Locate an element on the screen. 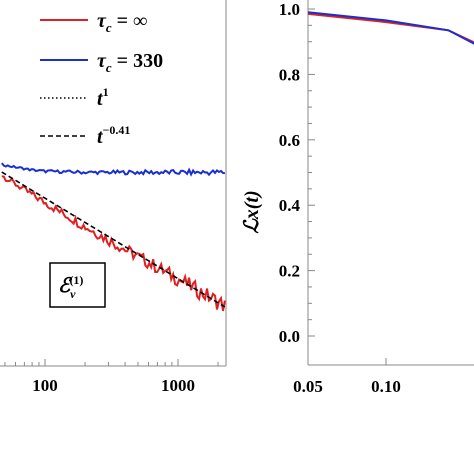 The width and height of the screenshot is (474, 474). legend-label-2: t1 is located at coordinates (103, 97).